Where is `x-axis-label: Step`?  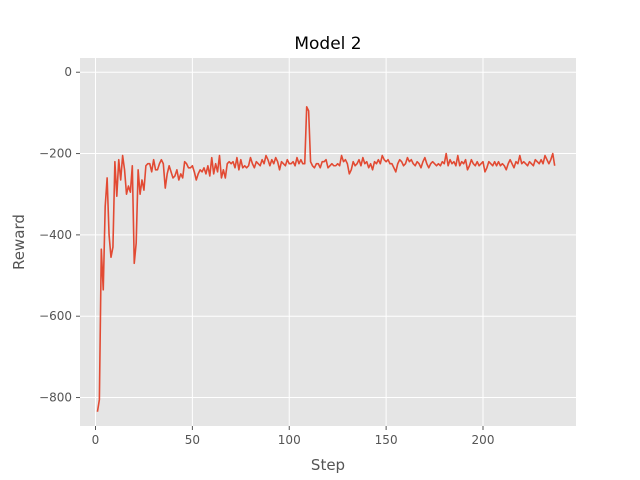
x-axis-label: Step is located at coordinates (328, 465).